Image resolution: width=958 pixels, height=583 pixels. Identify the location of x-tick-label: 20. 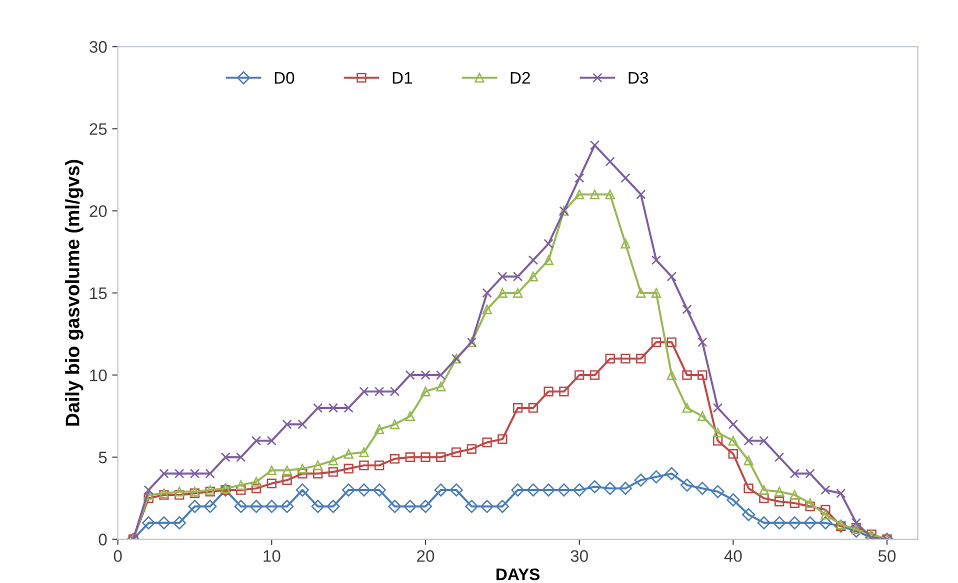
(425, 556).